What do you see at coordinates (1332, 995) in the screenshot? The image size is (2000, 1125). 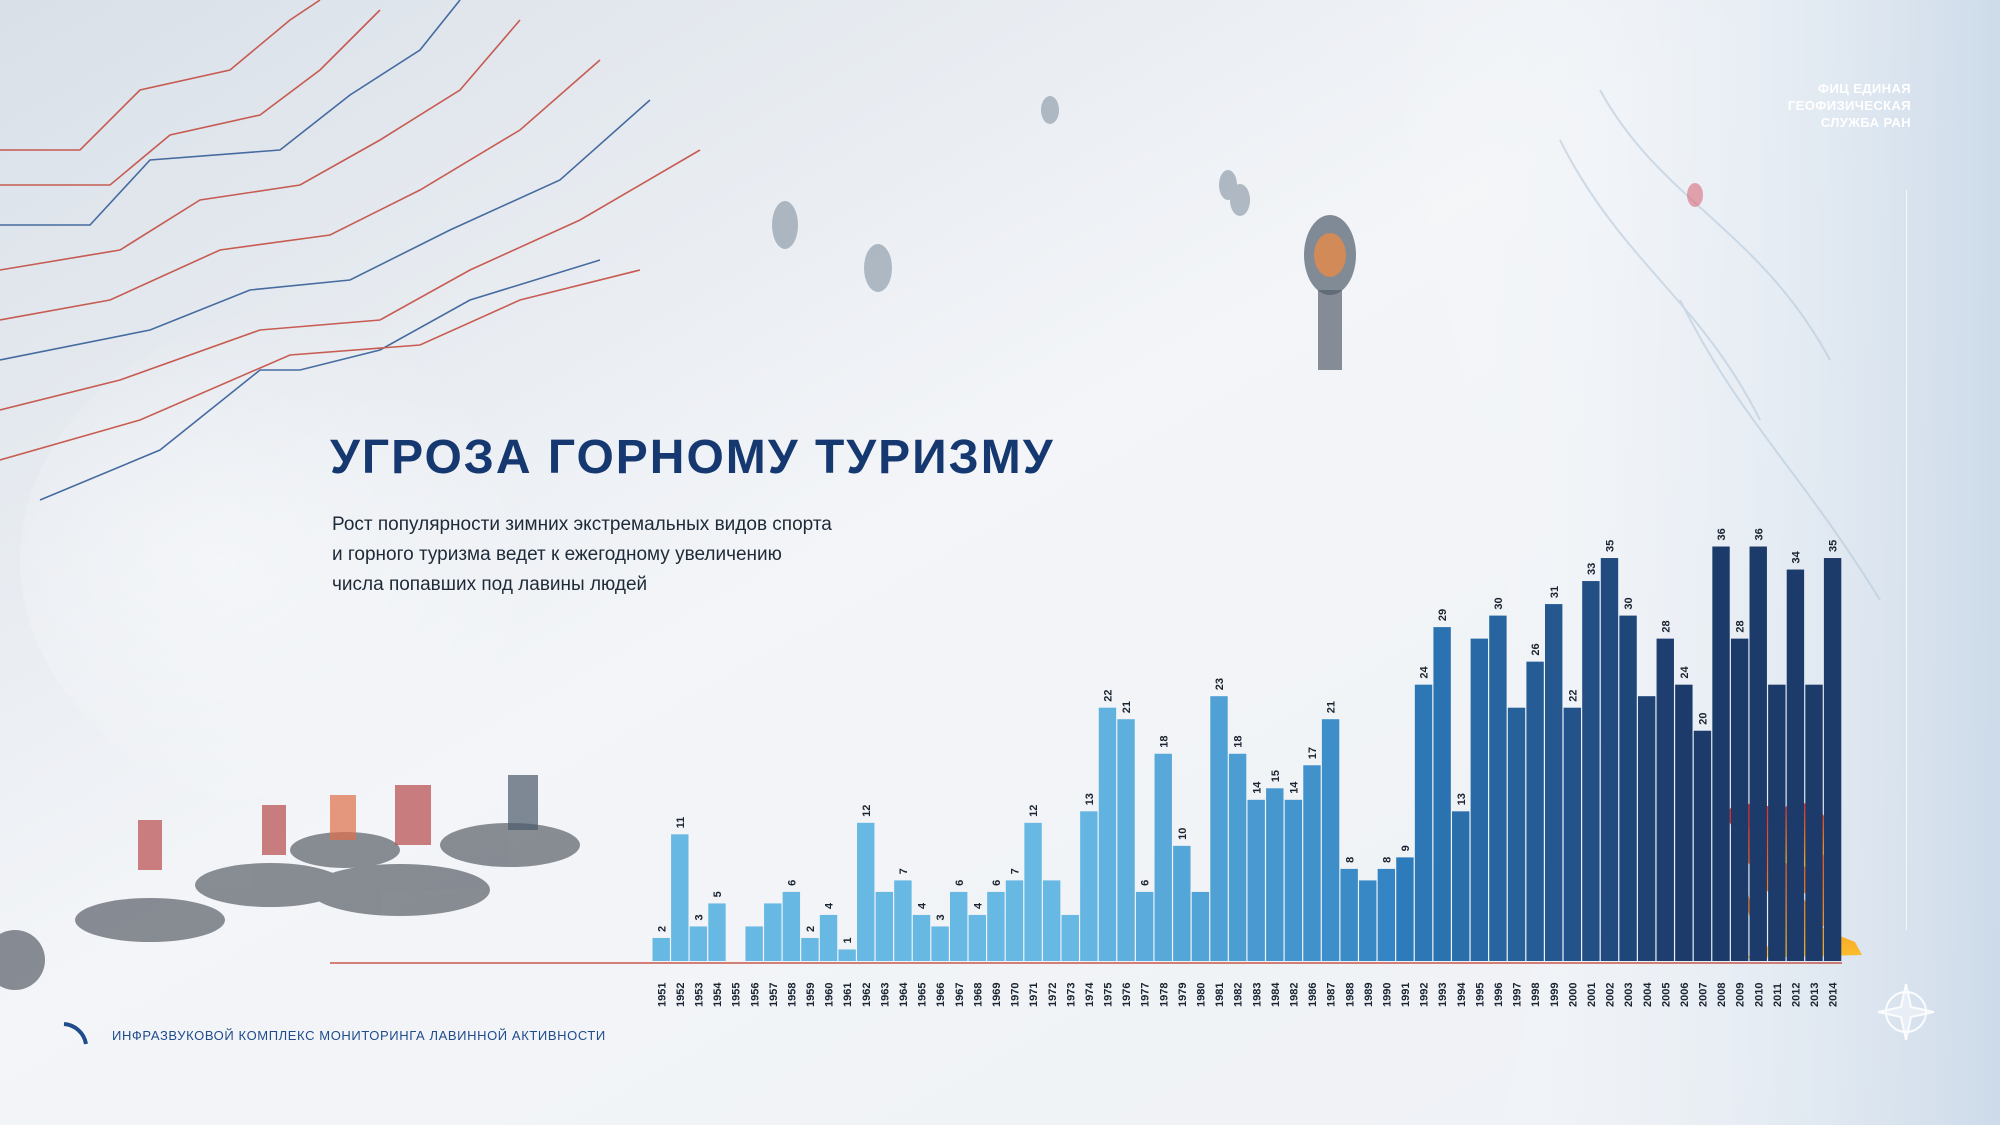 I see `x-tick-label: 1987` at bounding box center [1332, 995].